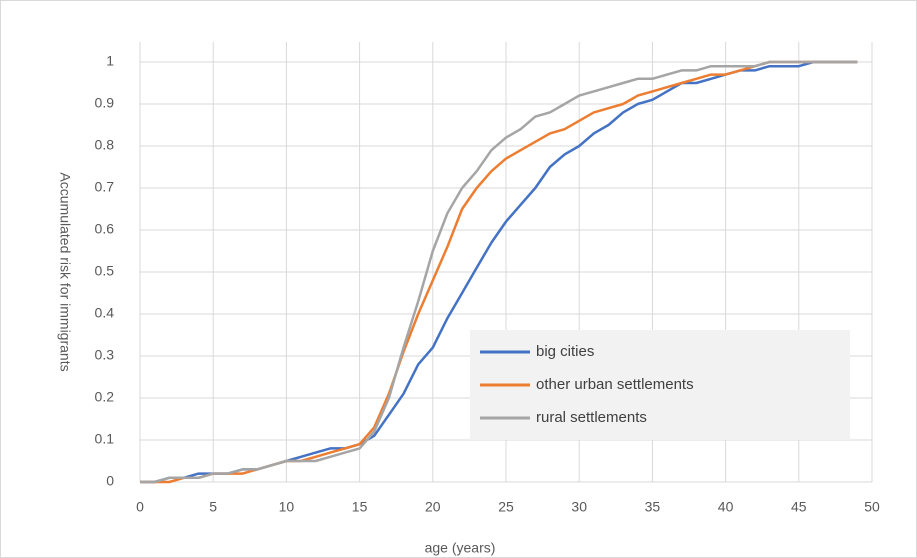  I want to click on y-tick-label: 0.6, so click(105, 229).